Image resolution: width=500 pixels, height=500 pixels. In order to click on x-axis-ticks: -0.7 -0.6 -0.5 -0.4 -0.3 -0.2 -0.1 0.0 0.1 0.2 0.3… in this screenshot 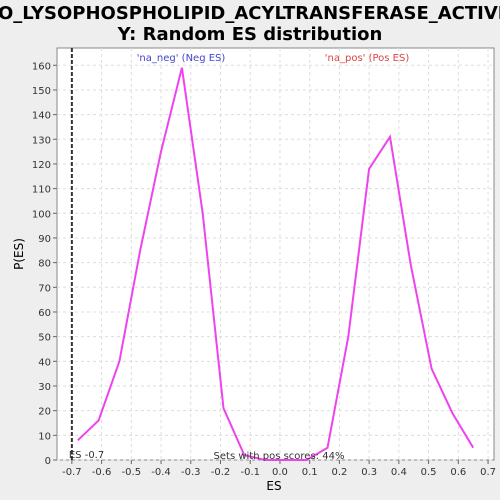, I will do `click(279, 469)`.